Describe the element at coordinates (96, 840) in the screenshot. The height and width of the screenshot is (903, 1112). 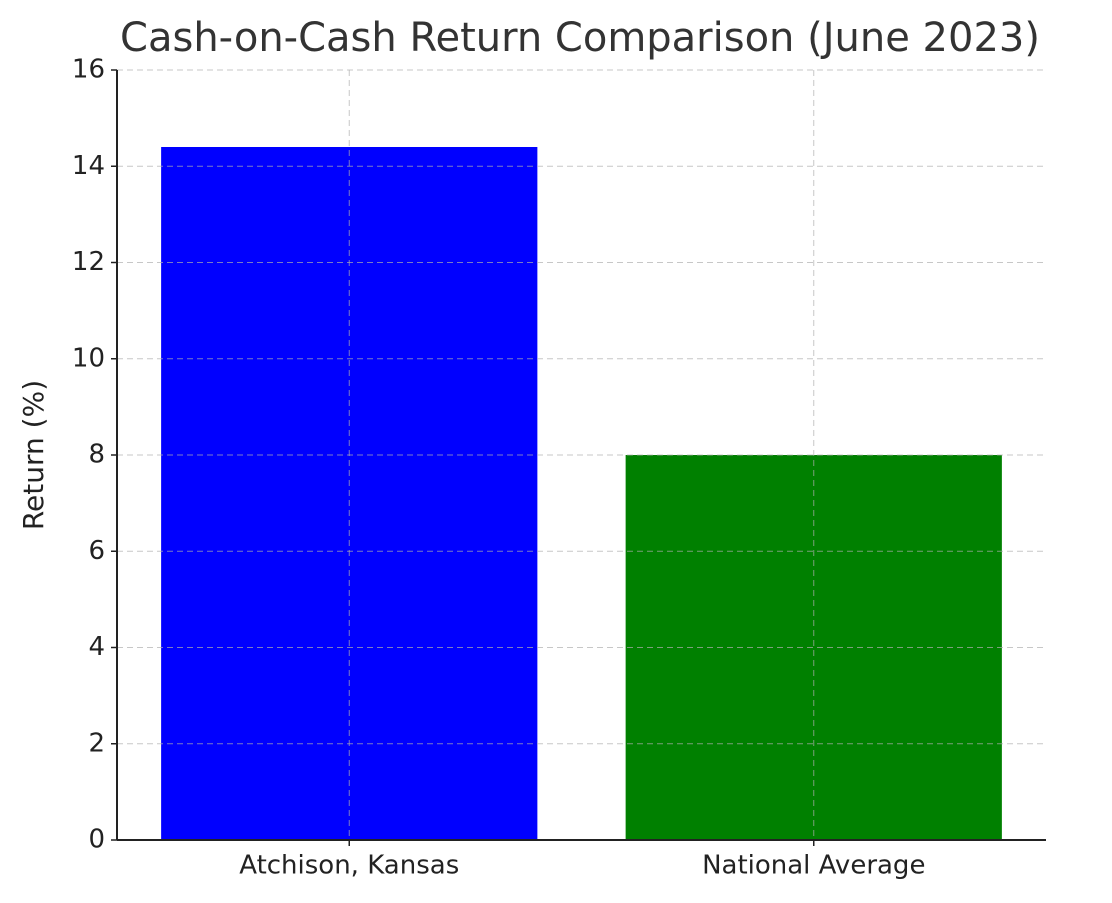
I see `y-tick-label: 0` at that location.